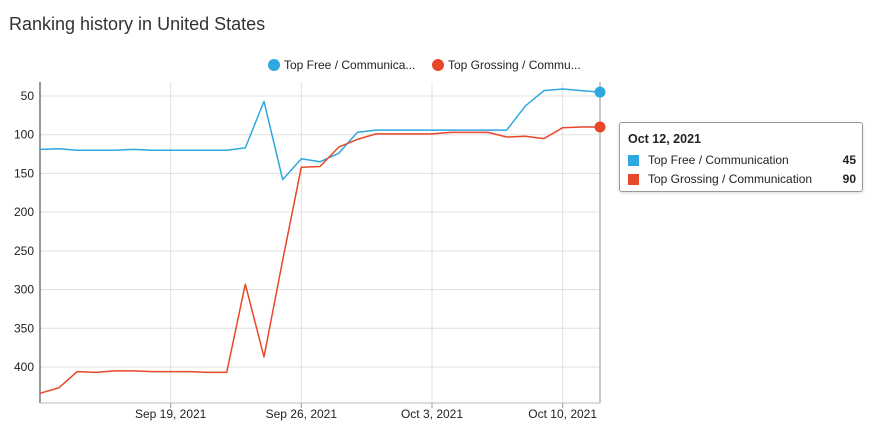 The width and height of the screenshot is (870, 438). What do you see at coordinates (849, 160) in the screenshot?
I see `tooltip-series-value: 45` at bounding box center [849, 160].